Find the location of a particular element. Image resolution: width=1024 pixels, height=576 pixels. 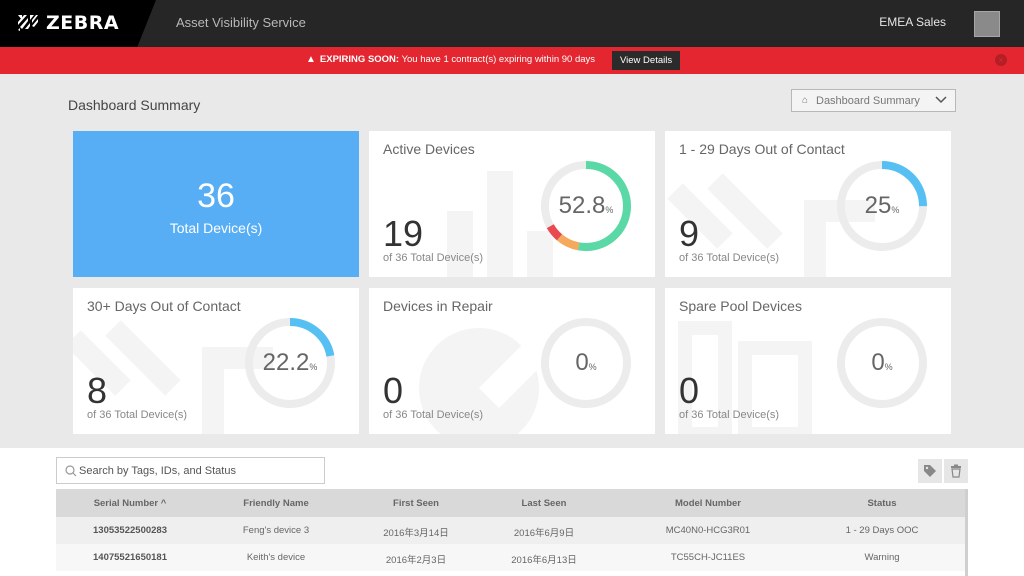

search-icon is located at coordinates (71, 471).